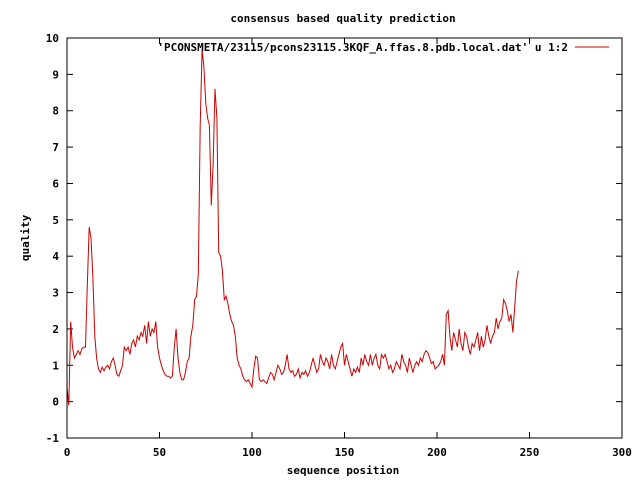 The width and height of the screenshot is (640, 480). What do you see at coordinates (67, 452) in the screenshot?
I see `x-tick-label: 0` at bounding box center [67, 452].